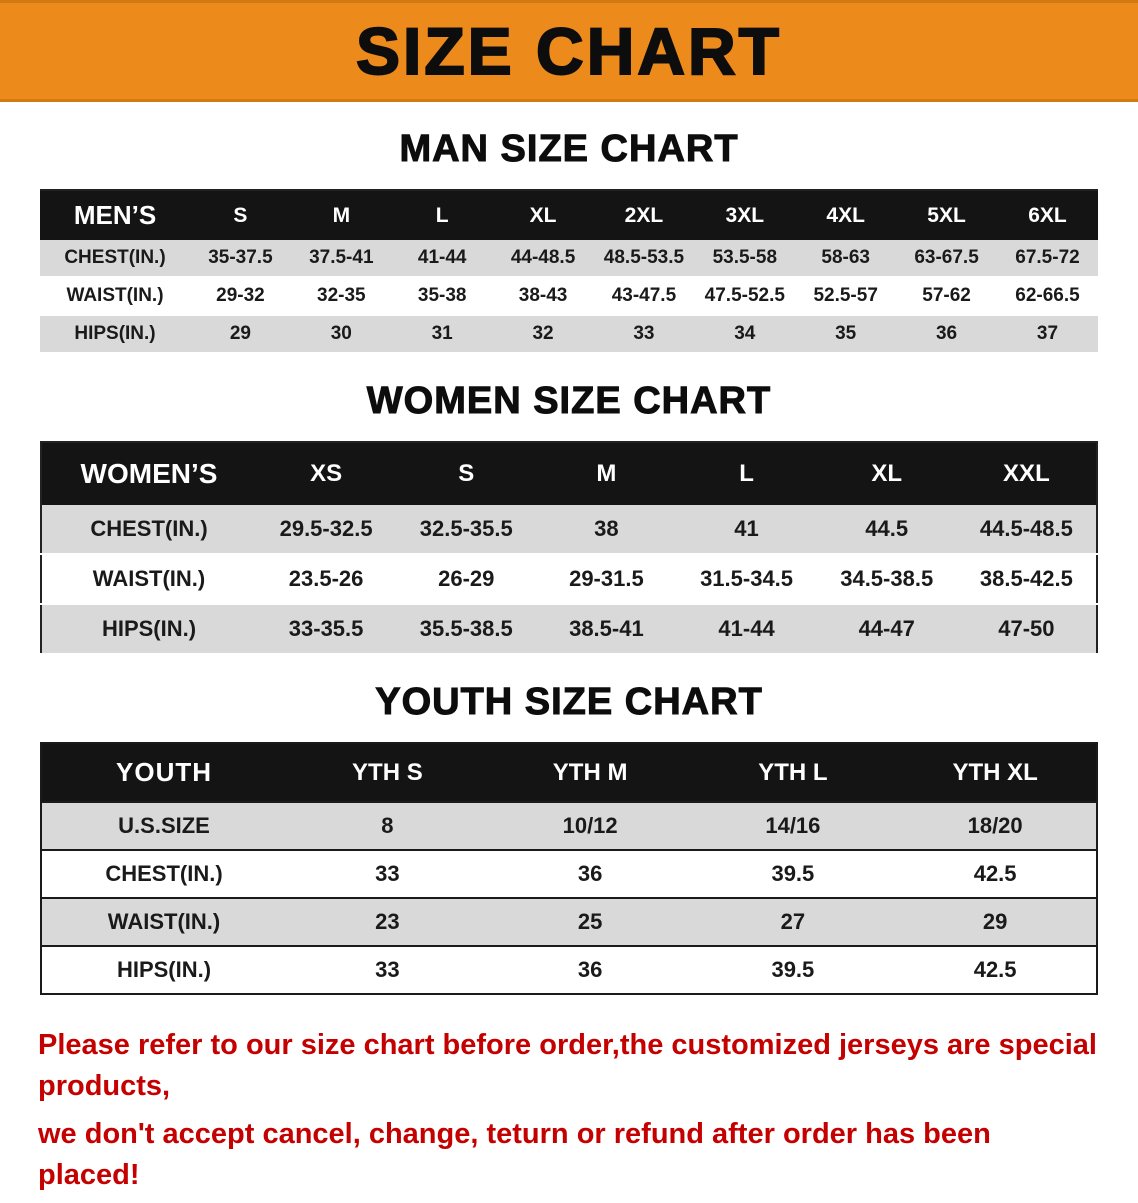 The image size is (1138, 1203). What do you see at coordinates (644, 333) in the screenshot?
I see `men-value-cell: 33` at bounding box center [644, 333].